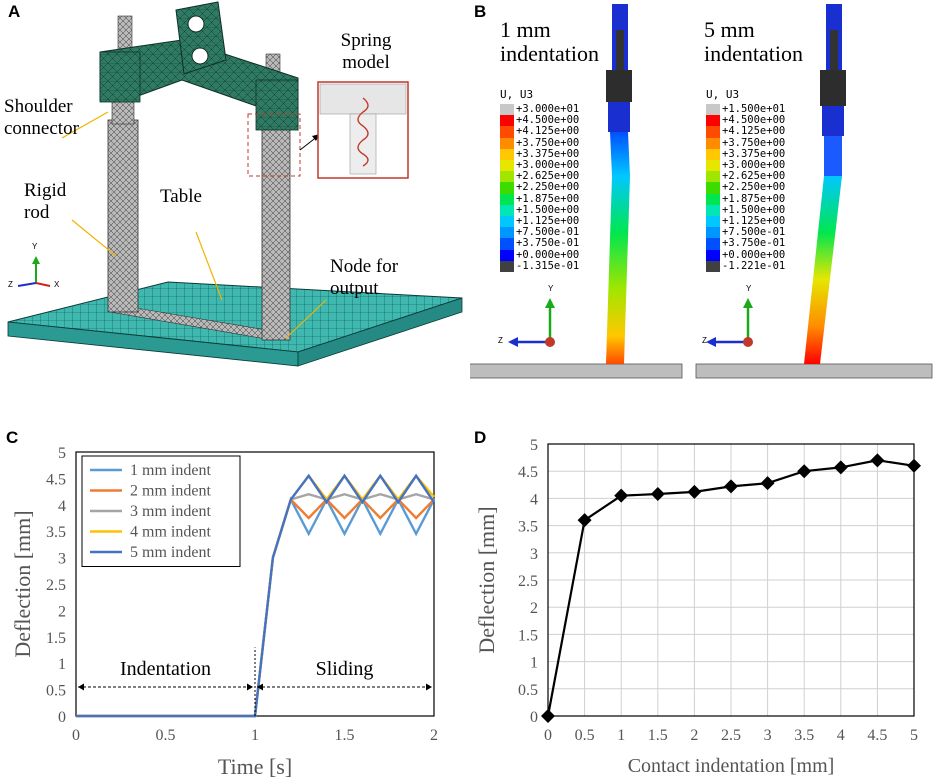  I want to click on y-tick-label: 2.5, so click(56, 585).